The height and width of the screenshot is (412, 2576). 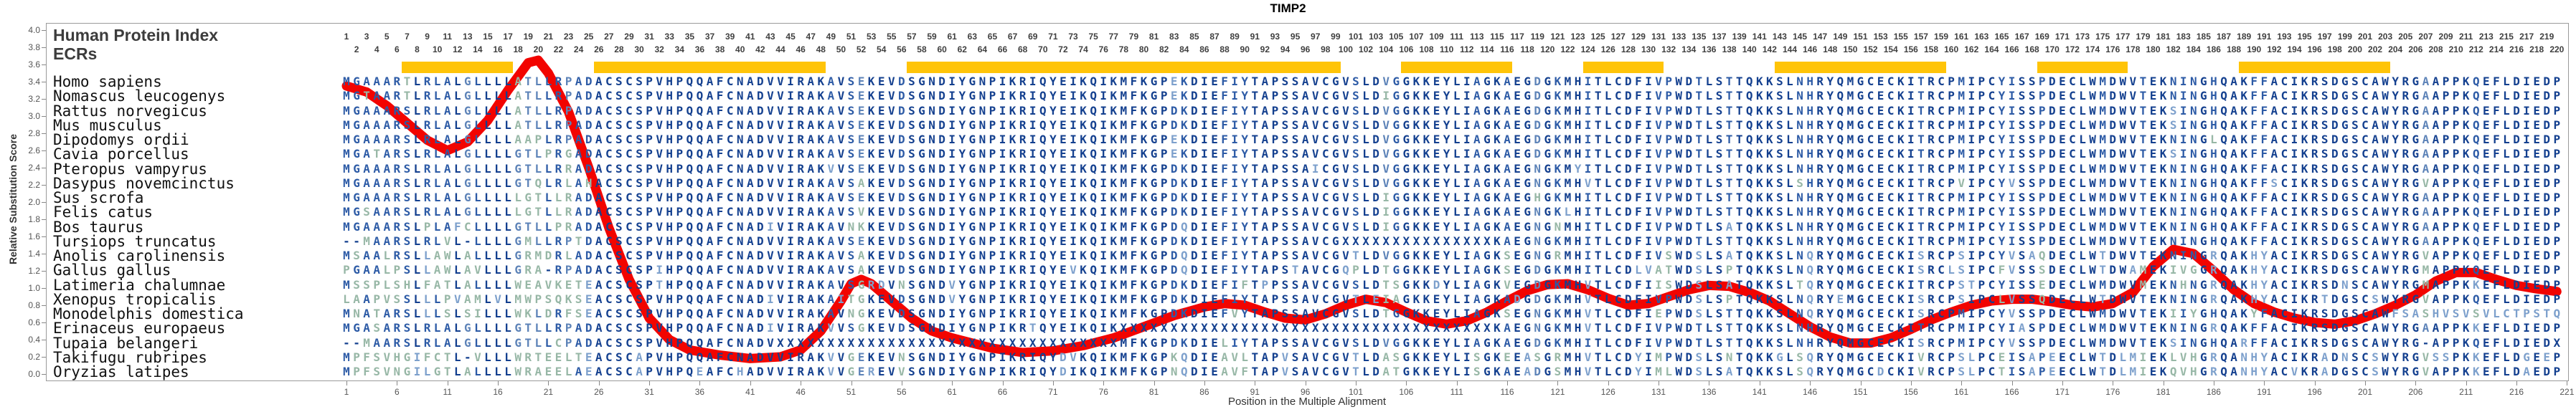 I want to click on residue-cell: H, so click(x=1809, y=197).